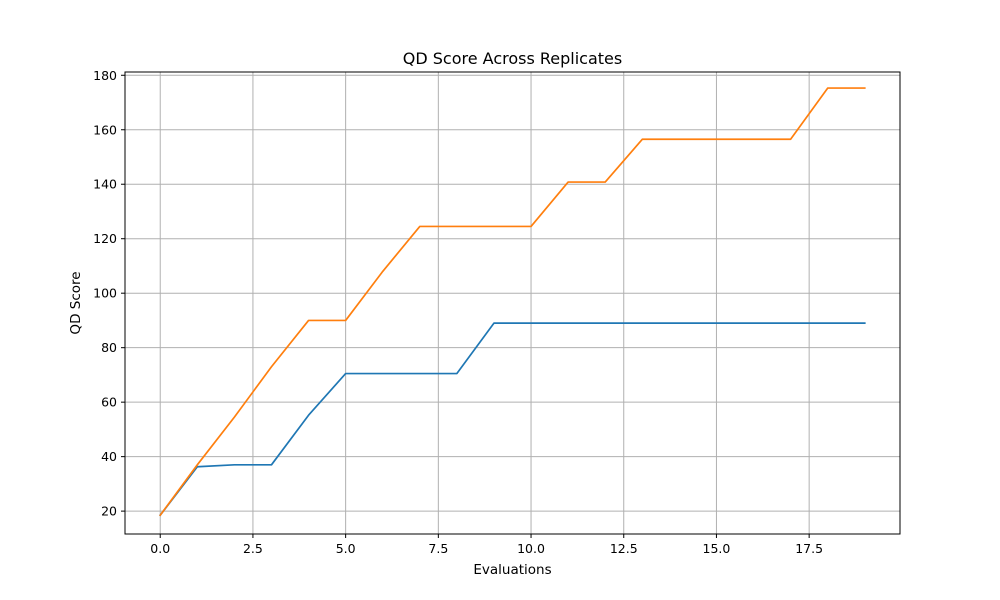 This screenshot has width=1000, height=600. What do you see at coordinates (105, 184) in the screenshot?
I see `y-tick-label: 140` at bounding box center [105, 184].